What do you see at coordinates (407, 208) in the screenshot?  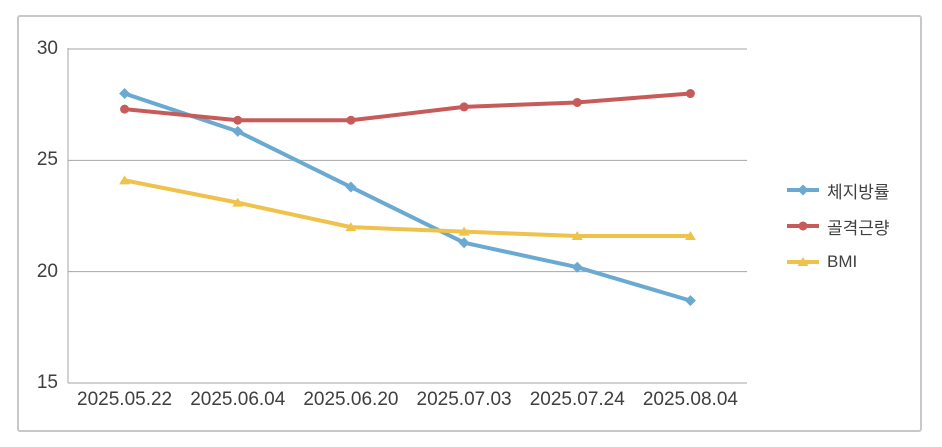 I see `series-line-bmi` at bounding box center [407, 208].